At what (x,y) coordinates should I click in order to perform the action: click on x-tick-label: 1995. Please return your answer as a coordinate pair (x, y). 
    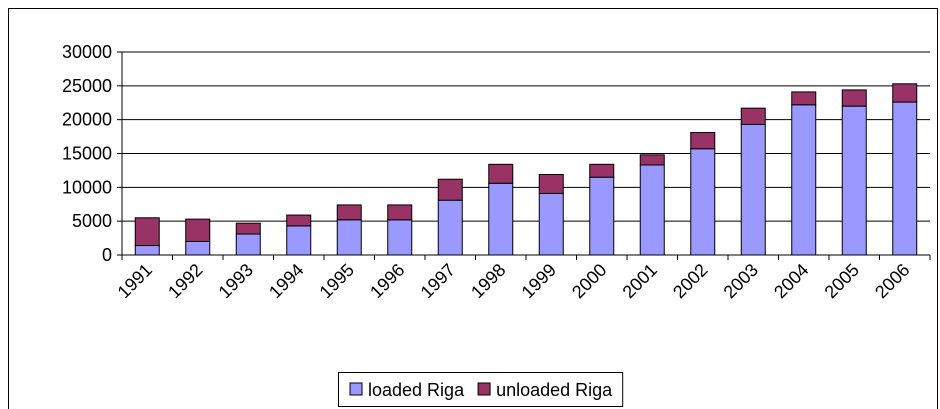
    Looking at the image, I should click on (337, 281).